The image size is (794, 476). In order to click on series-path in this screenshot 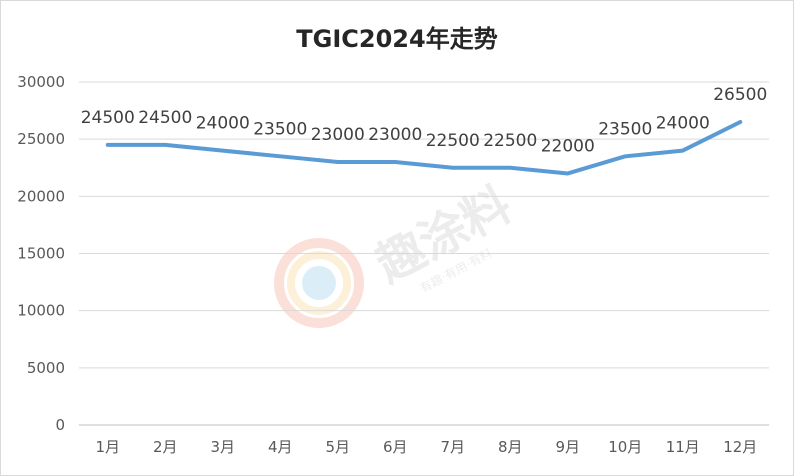, I will do `click(424, 148)`.